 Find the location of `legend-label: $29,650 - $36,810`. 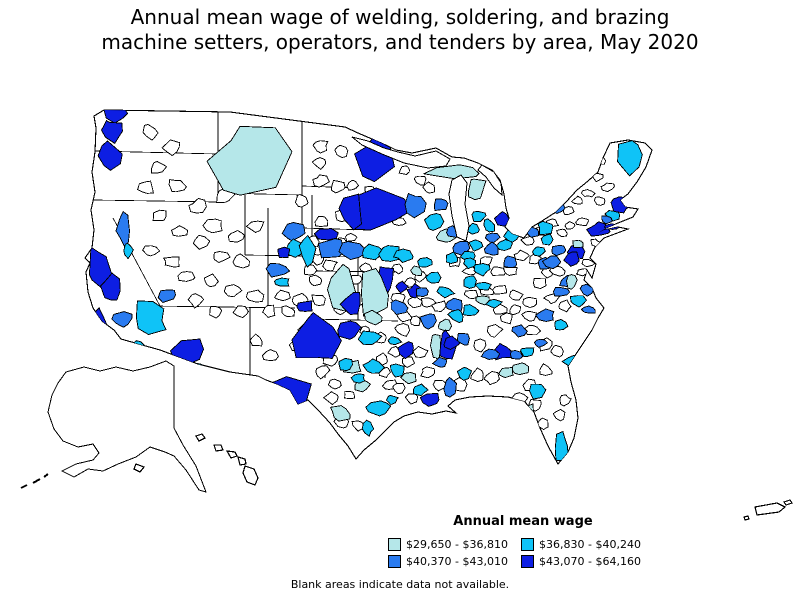

legend-label: $29,650 - $36,810 is located at coordinates (457, 544).